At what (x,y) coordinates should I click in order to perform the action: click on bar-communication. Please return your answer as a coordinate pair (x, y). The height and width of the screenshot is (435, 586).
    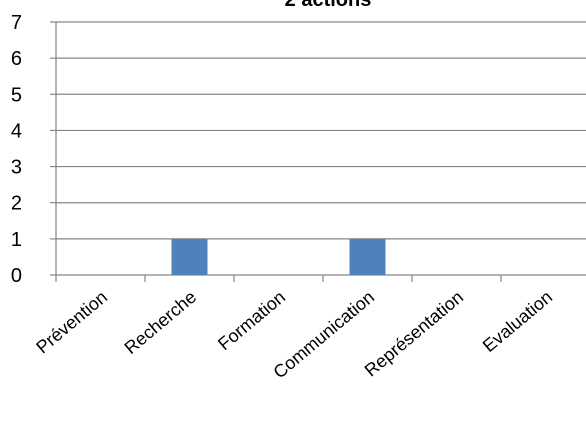
    Looking at the image, I should click on (367, 256).